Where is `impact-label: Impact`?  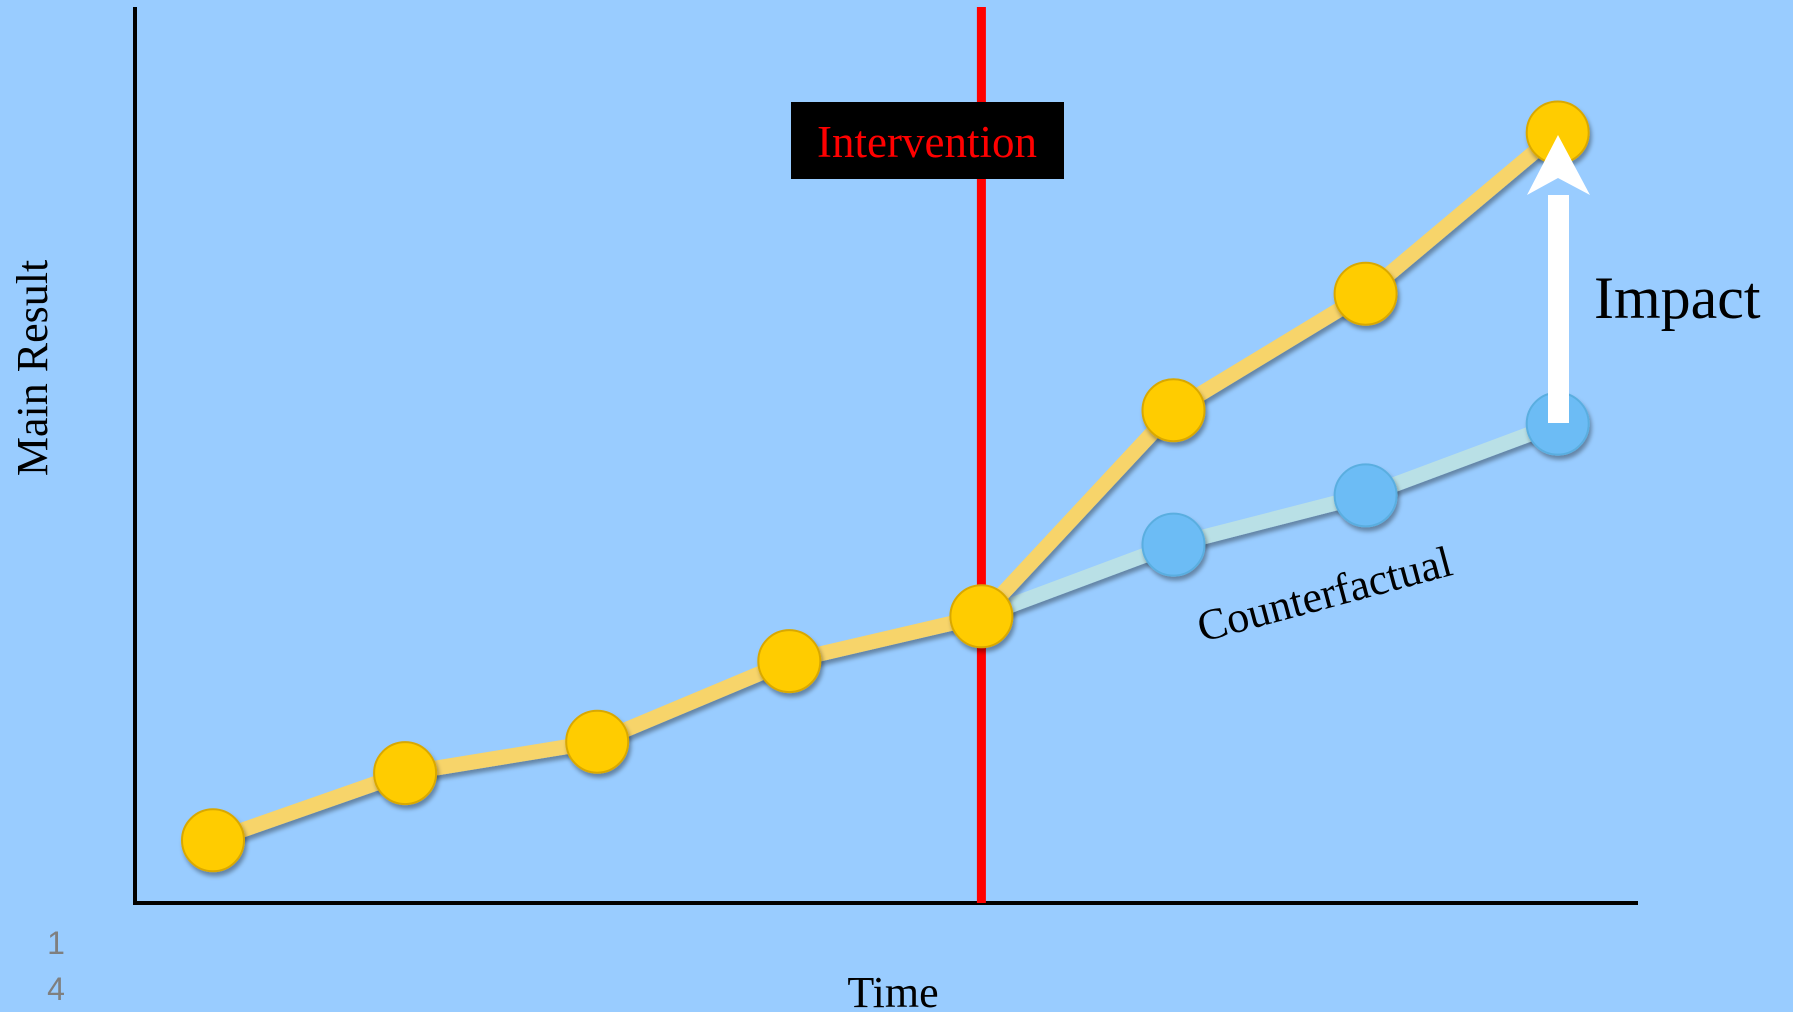
impact-label: Impact is located at coordinates (1677, 298).